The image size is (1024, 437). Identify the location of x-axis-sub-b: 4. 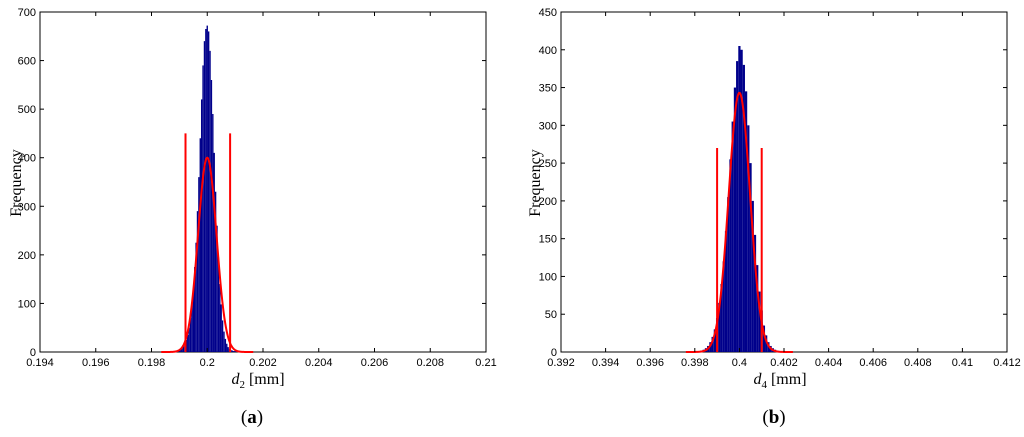
(764, 385).